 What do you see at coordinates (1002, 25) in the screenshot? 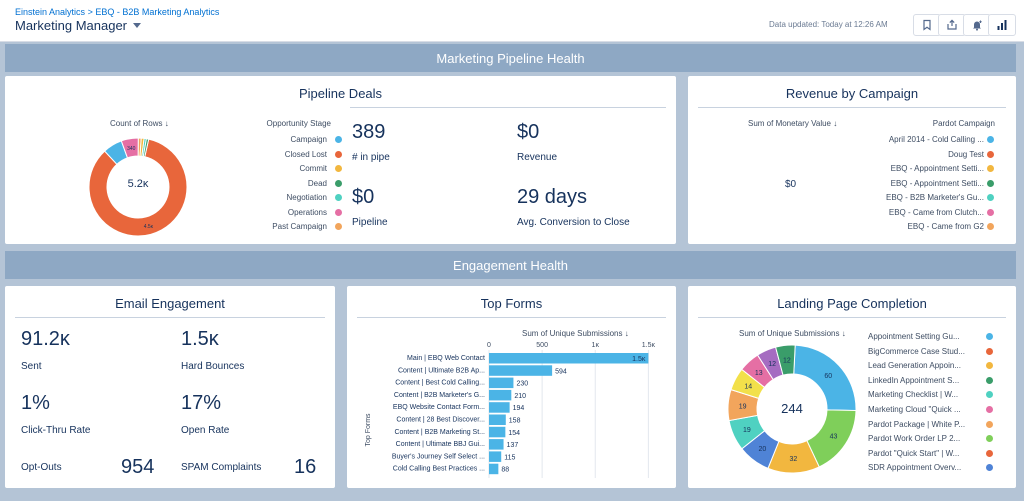
I see `explore-button` at bounding box center [1002, 25].